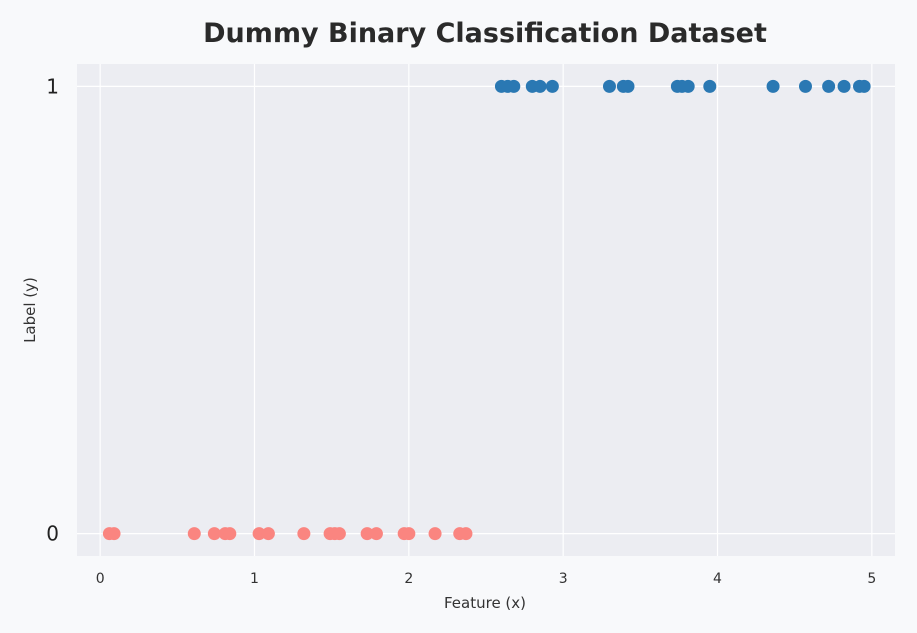 The height and width of the screenshot is (633, 917). I want to click on x-tick-label: 5, so click(871, 579).